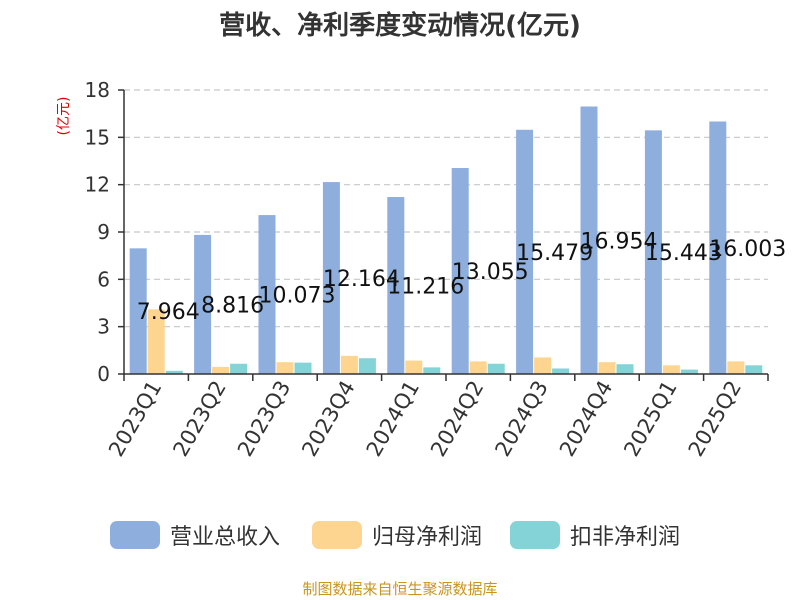 The height and width of the screenshot is (600, 800). What do you see at coordinates (457, 419) in the screenshot?
I see `x-tick-label: 2024Q2` at bounding box center [457, 419].